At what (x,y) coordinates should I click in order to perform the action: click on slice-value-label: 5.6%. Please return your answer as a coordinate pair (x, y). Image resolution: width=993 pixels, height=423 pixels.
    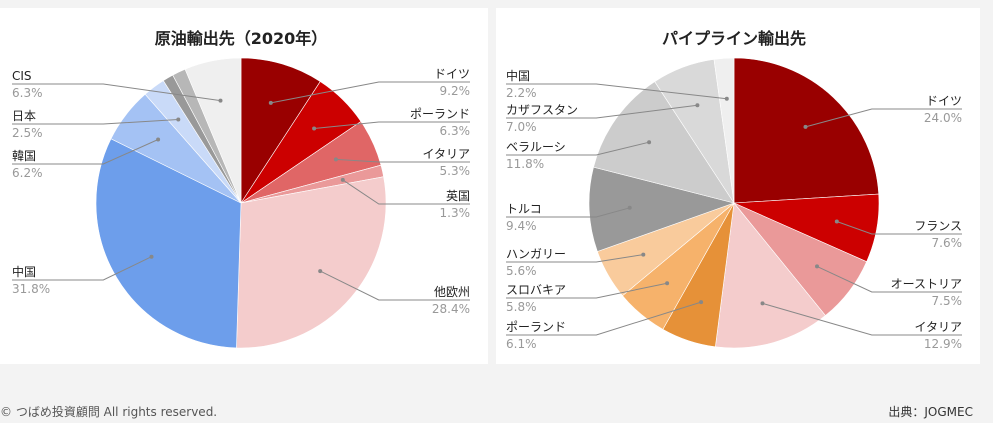
    Looking at the image, I should click on (521, 271).